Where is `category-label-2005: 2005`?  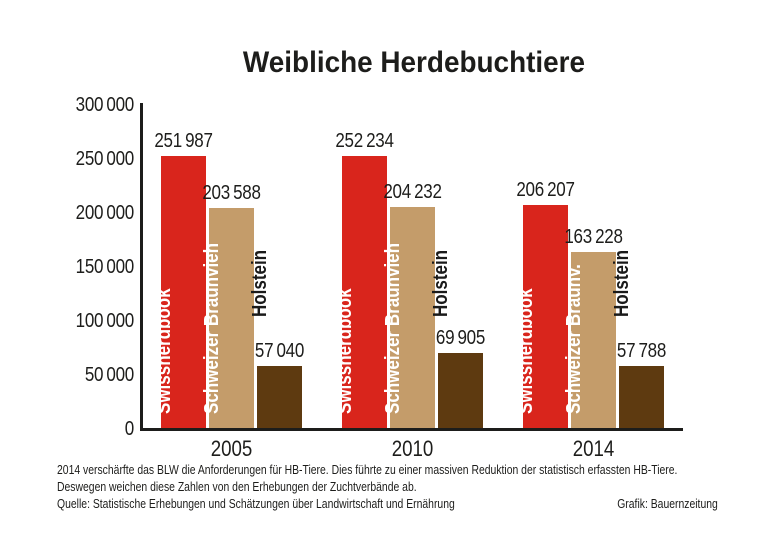 category-label-2005: 2005 is located at coordinates (231, 448).